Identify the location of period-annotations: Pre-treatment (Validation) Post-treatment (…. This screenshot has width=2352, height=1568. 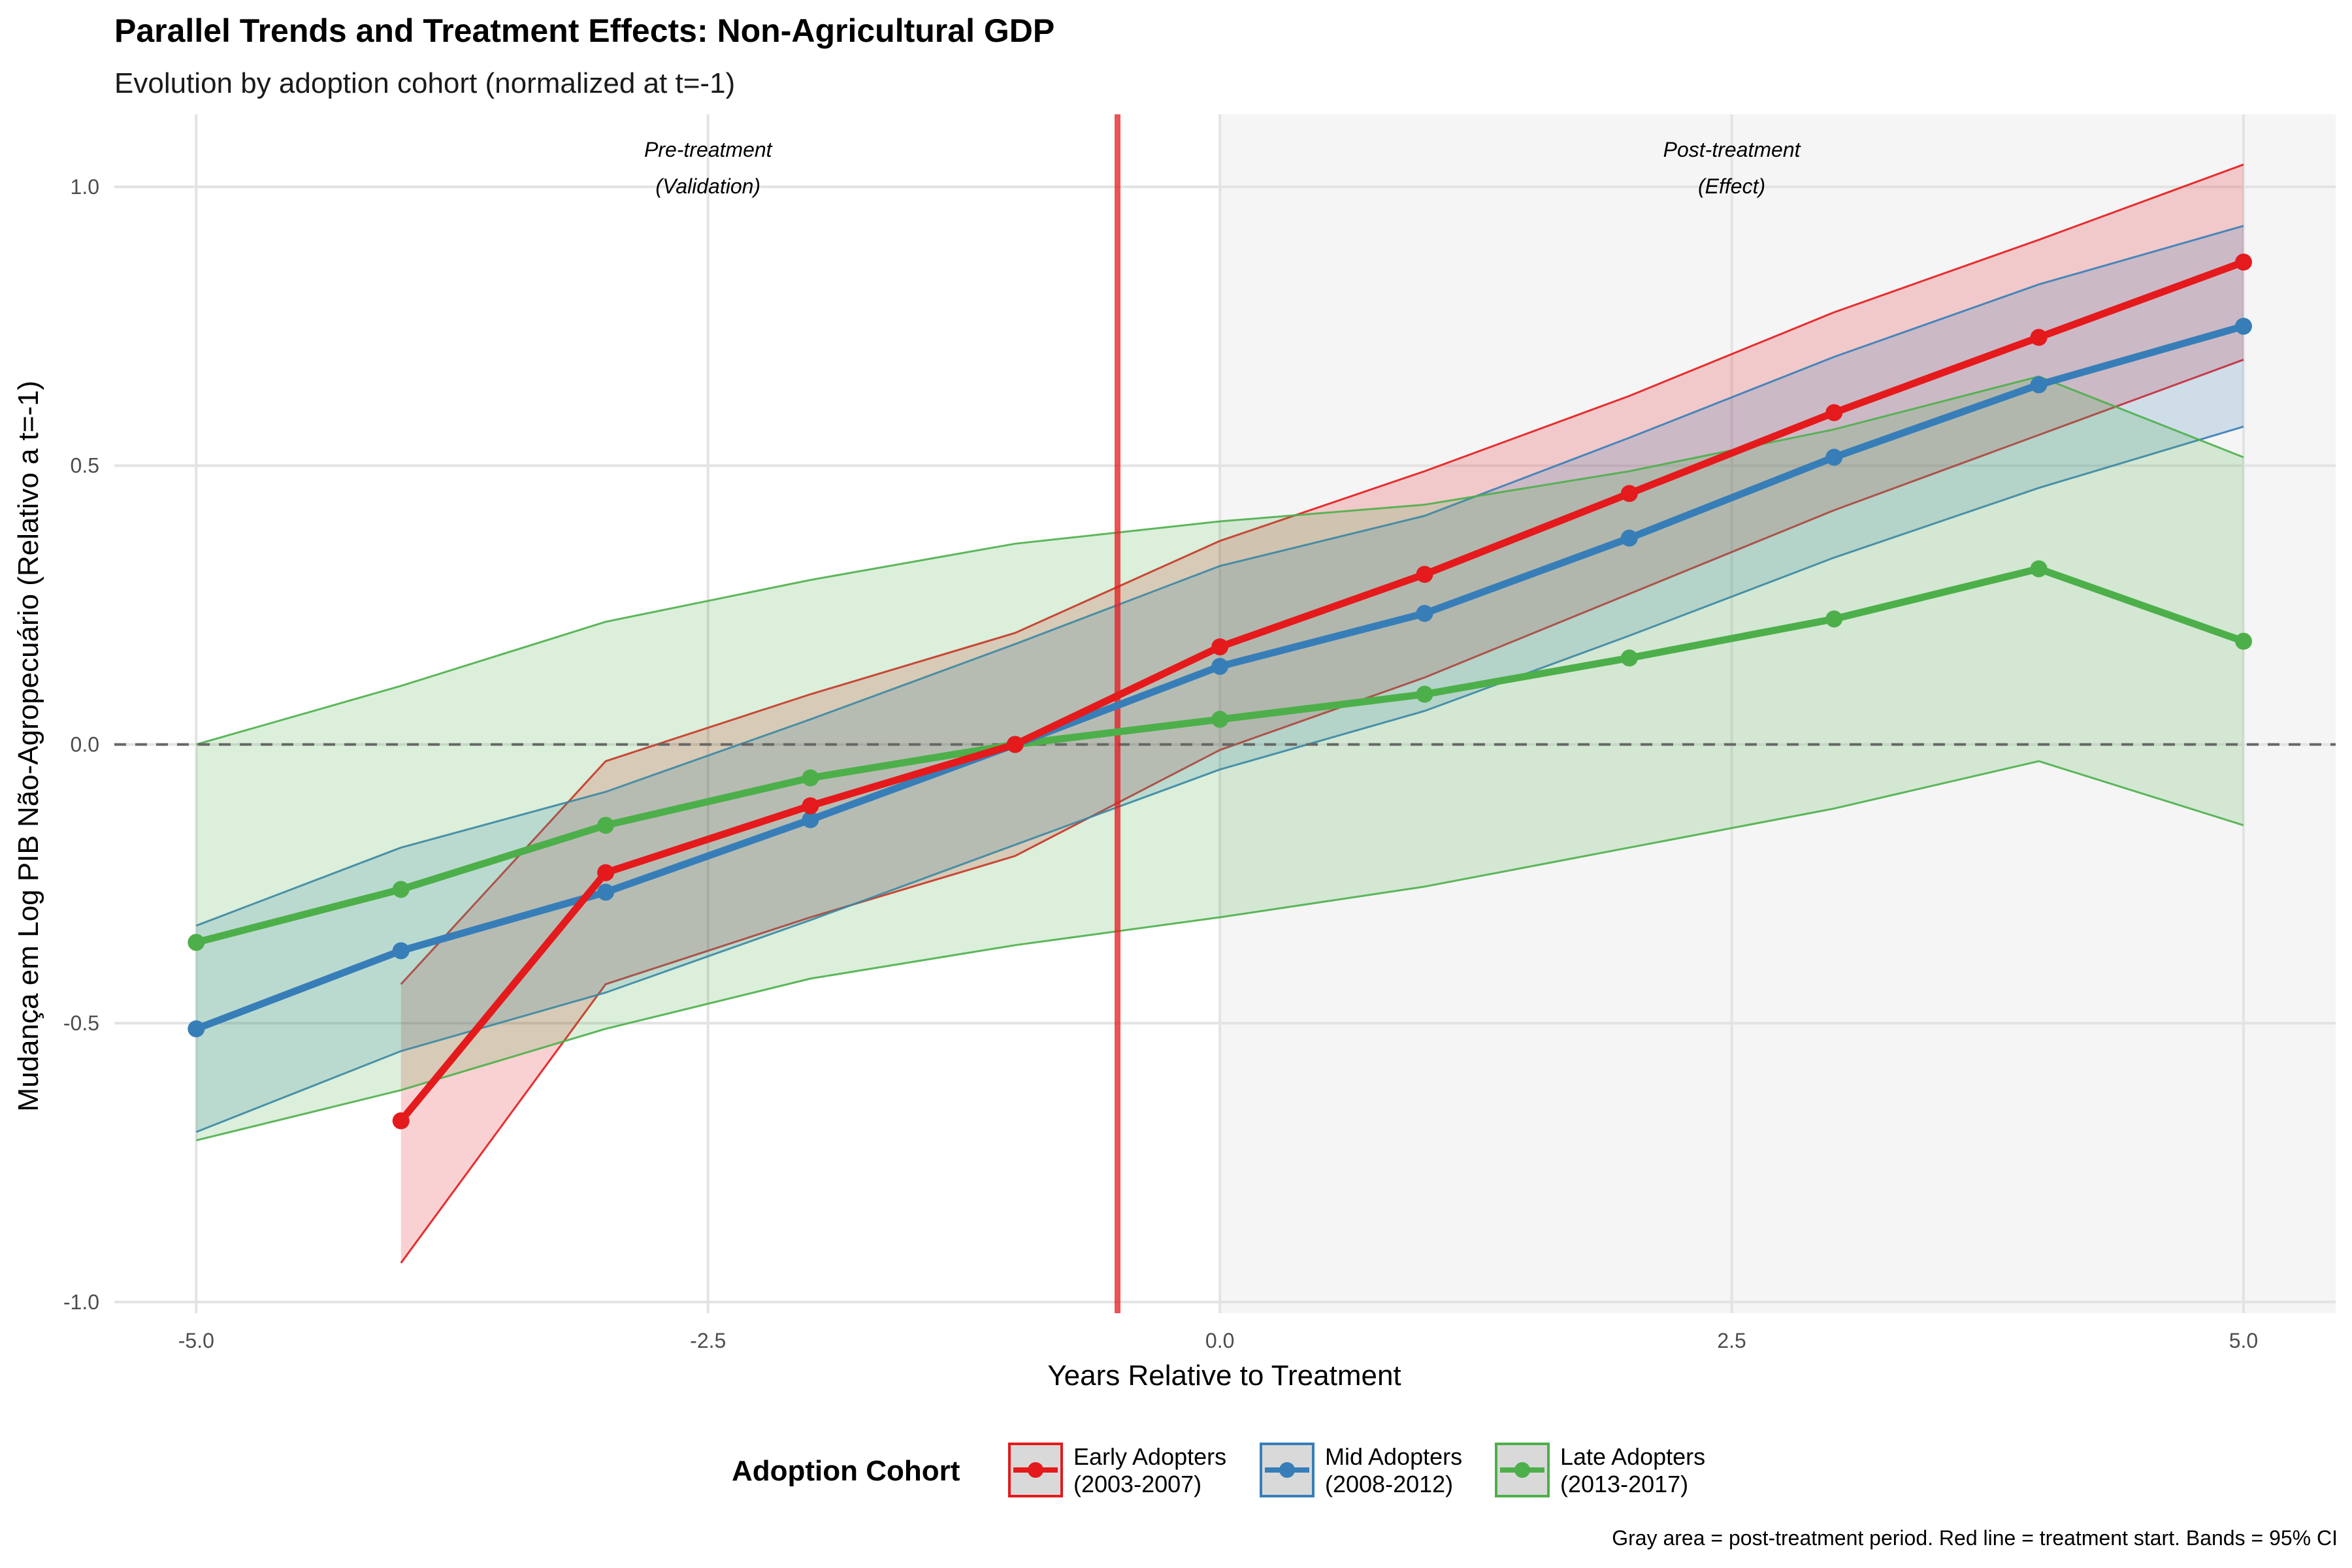
(1222, 168).